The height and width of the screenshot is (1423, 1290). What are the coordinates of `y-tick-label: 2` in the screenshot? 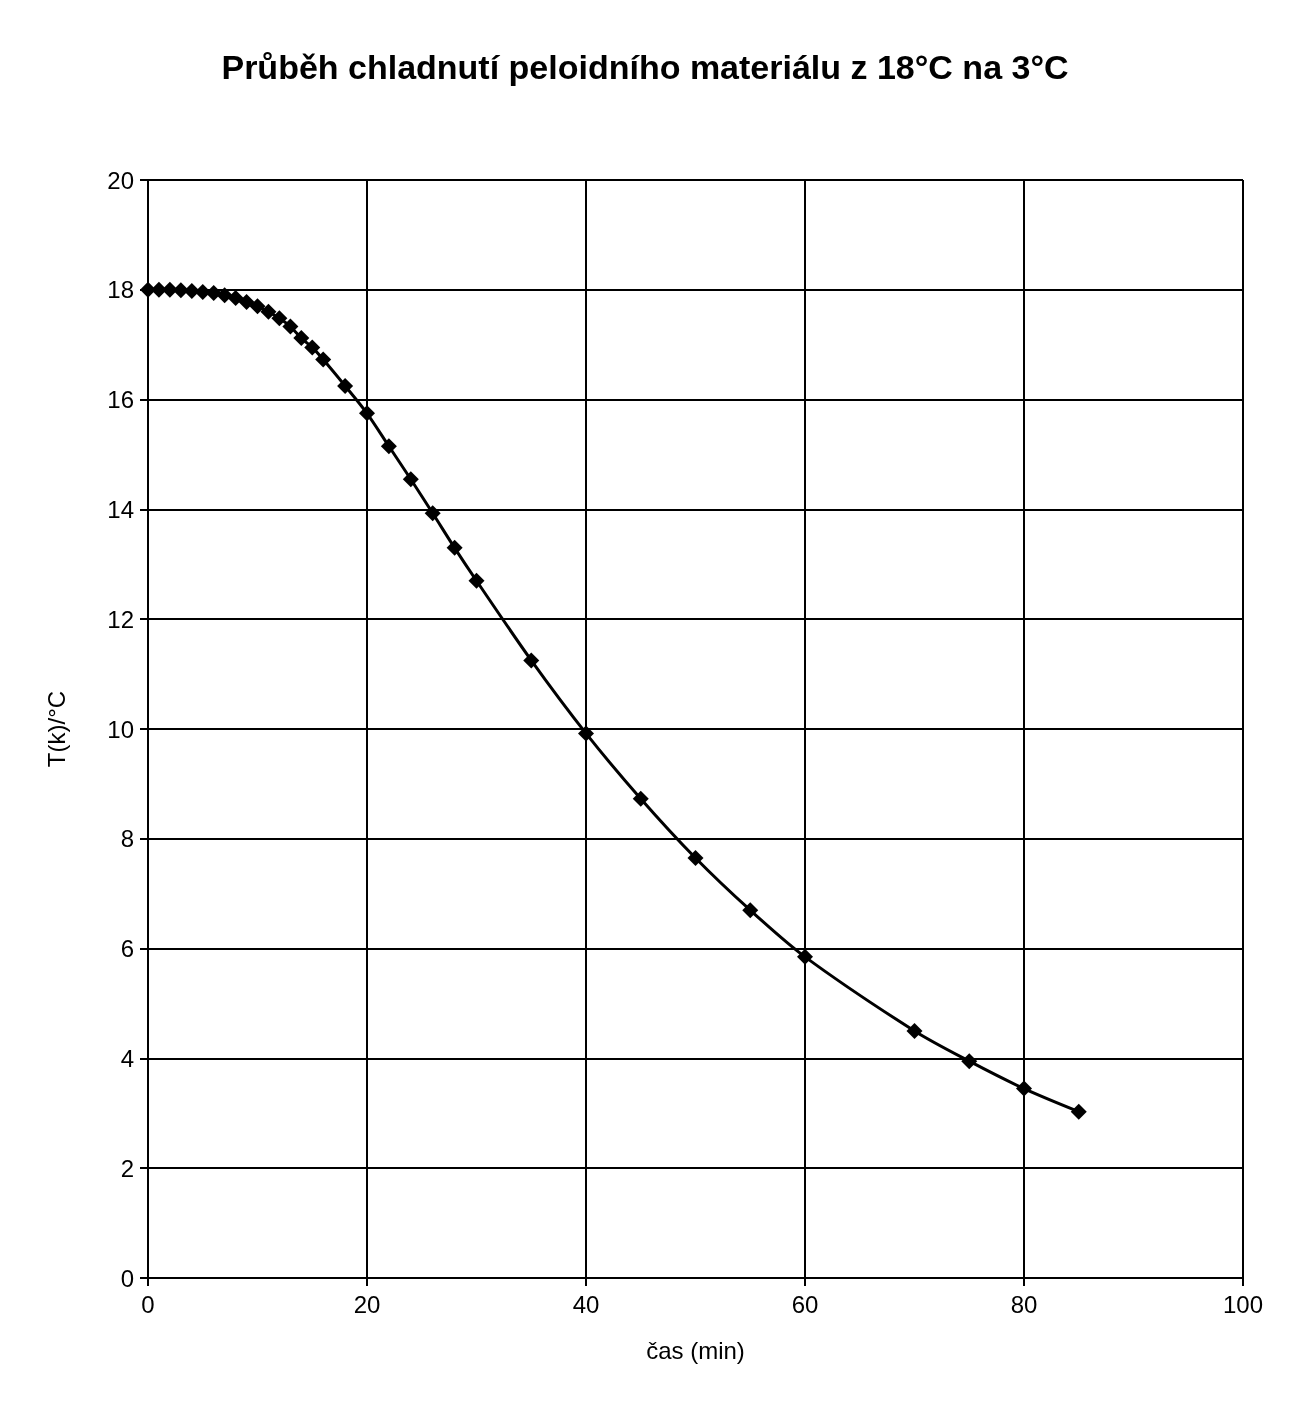 It's located at (127, 1168).